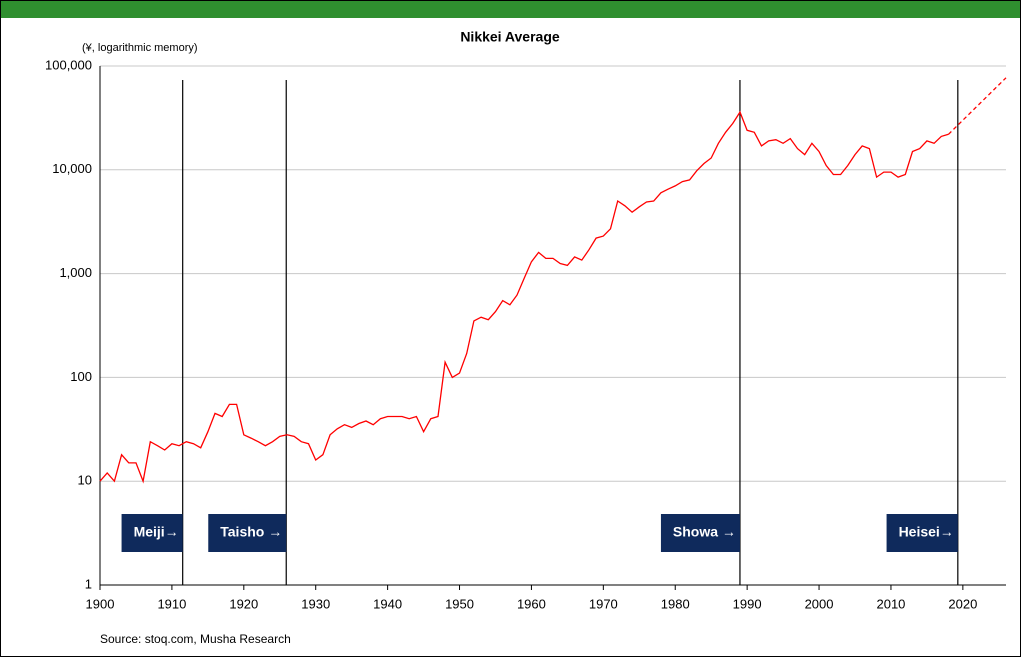  What do you see at coordinates (675, 603) in the screenshot?
I see `x-tick-label: 1980` at bounding box center [675, 603].